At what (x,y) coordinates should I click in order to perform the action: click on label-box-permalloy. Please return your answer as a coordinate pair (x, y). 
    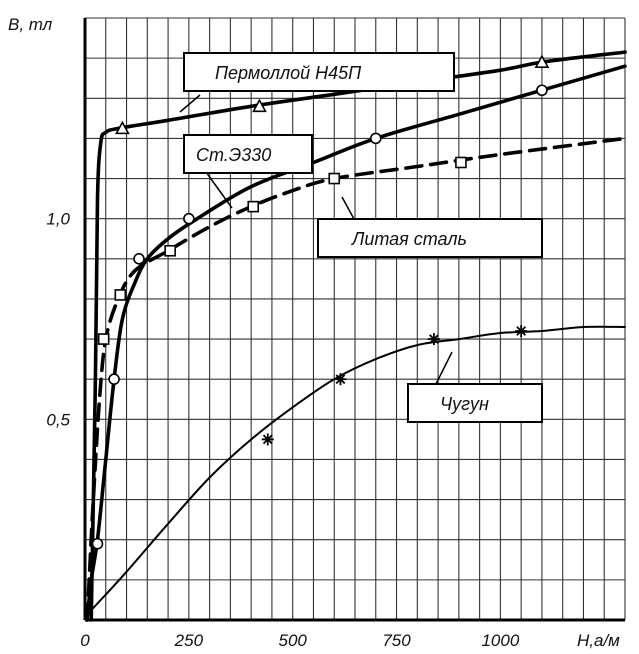
    Looking at the image, I should click on (319, 72).